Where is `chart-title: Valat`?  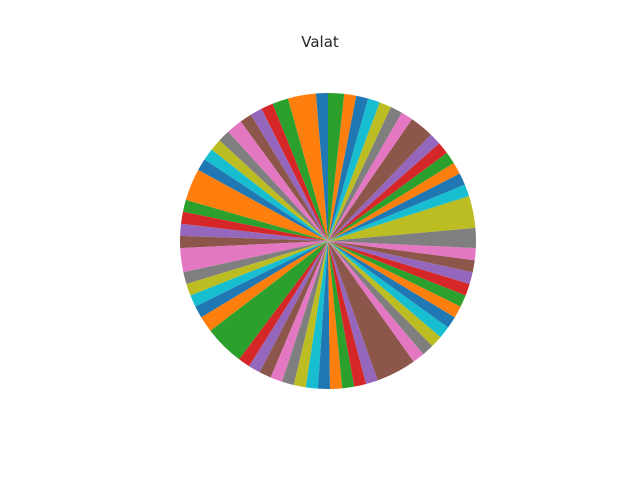
chart-title: Valat is located at coordinates (320, 42).